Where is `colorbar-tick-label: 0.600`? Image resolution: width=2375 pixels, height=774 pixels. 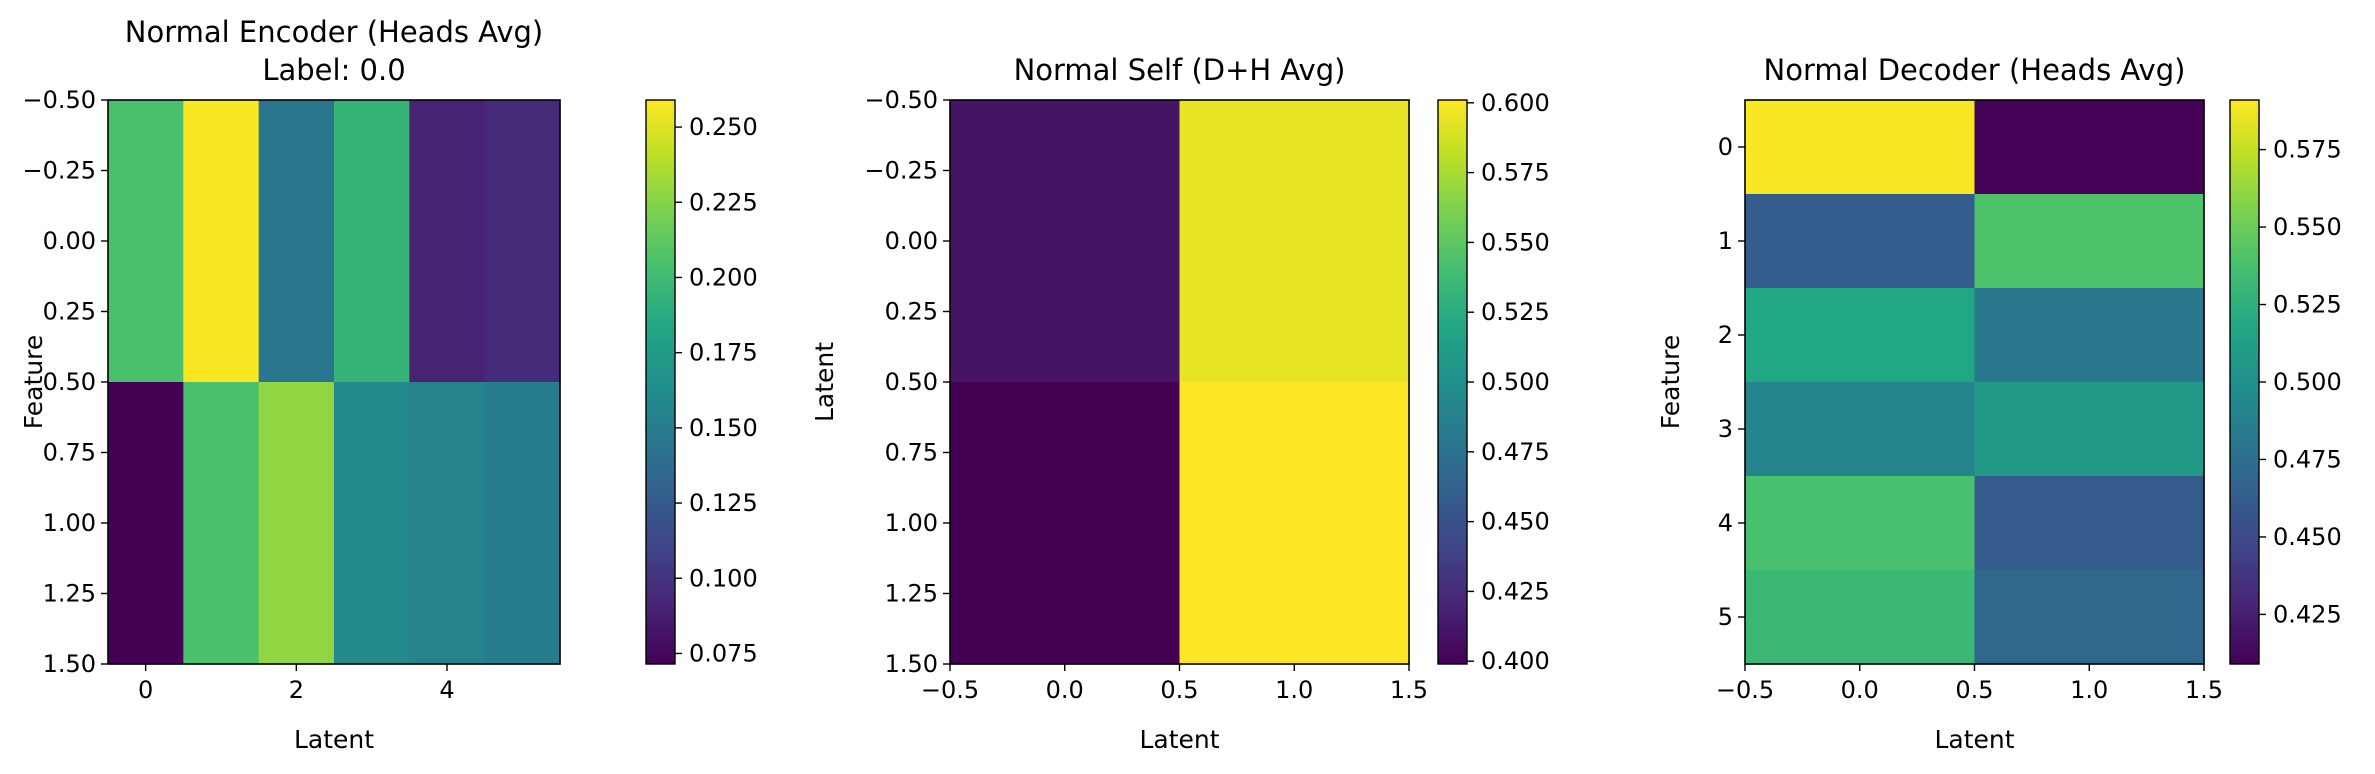 colorbar-tick-label: 0.600 is located at coordinates (1515, 103).